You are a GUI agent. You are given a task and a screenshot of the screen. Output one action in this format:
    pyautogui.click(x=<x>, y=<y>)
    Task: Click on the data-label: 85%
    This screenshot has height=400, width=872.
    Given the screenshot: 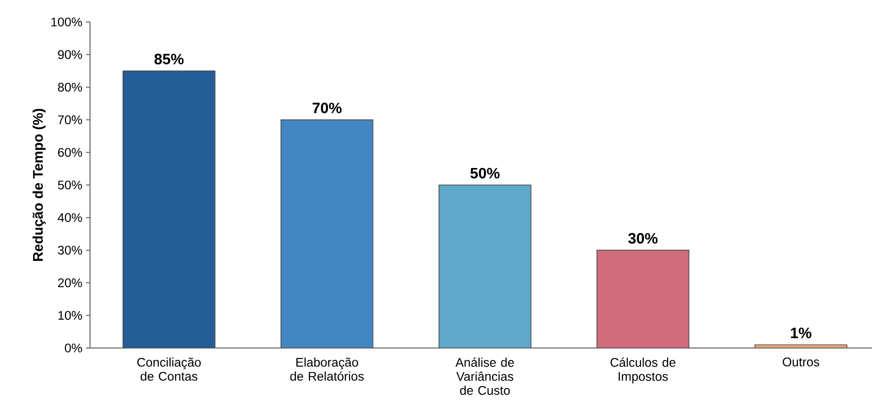 What is the action you would take?
    pyautogui.click(x=169, y=59)
    